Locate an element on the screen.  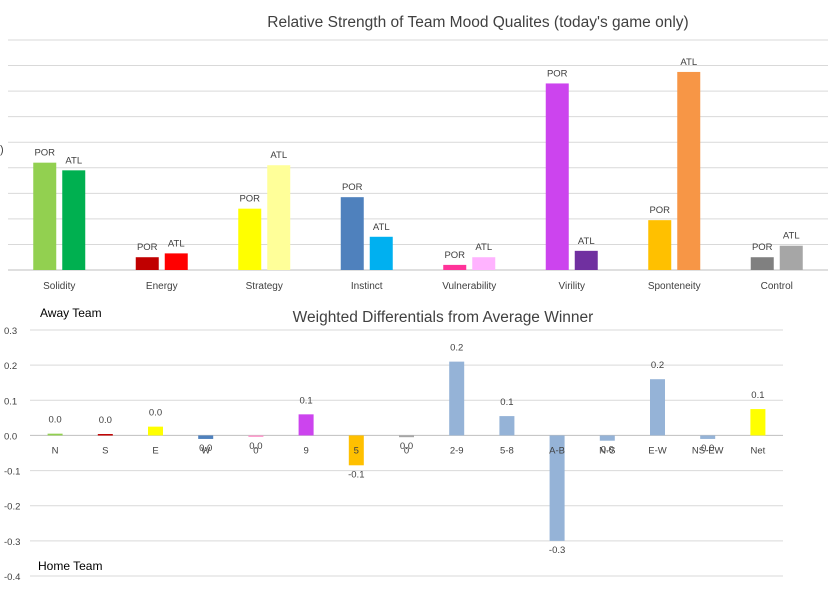
y-tick-label: 0.3 is located at coordinates (10, 331).